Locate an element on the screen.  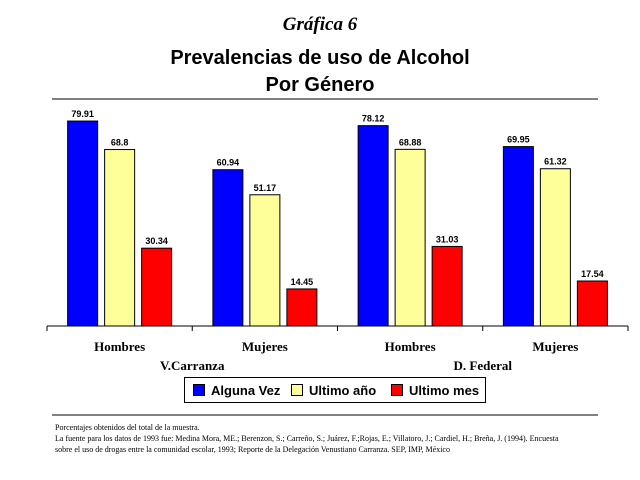
data-label: 79.91 is located at coordinates (82, 114).